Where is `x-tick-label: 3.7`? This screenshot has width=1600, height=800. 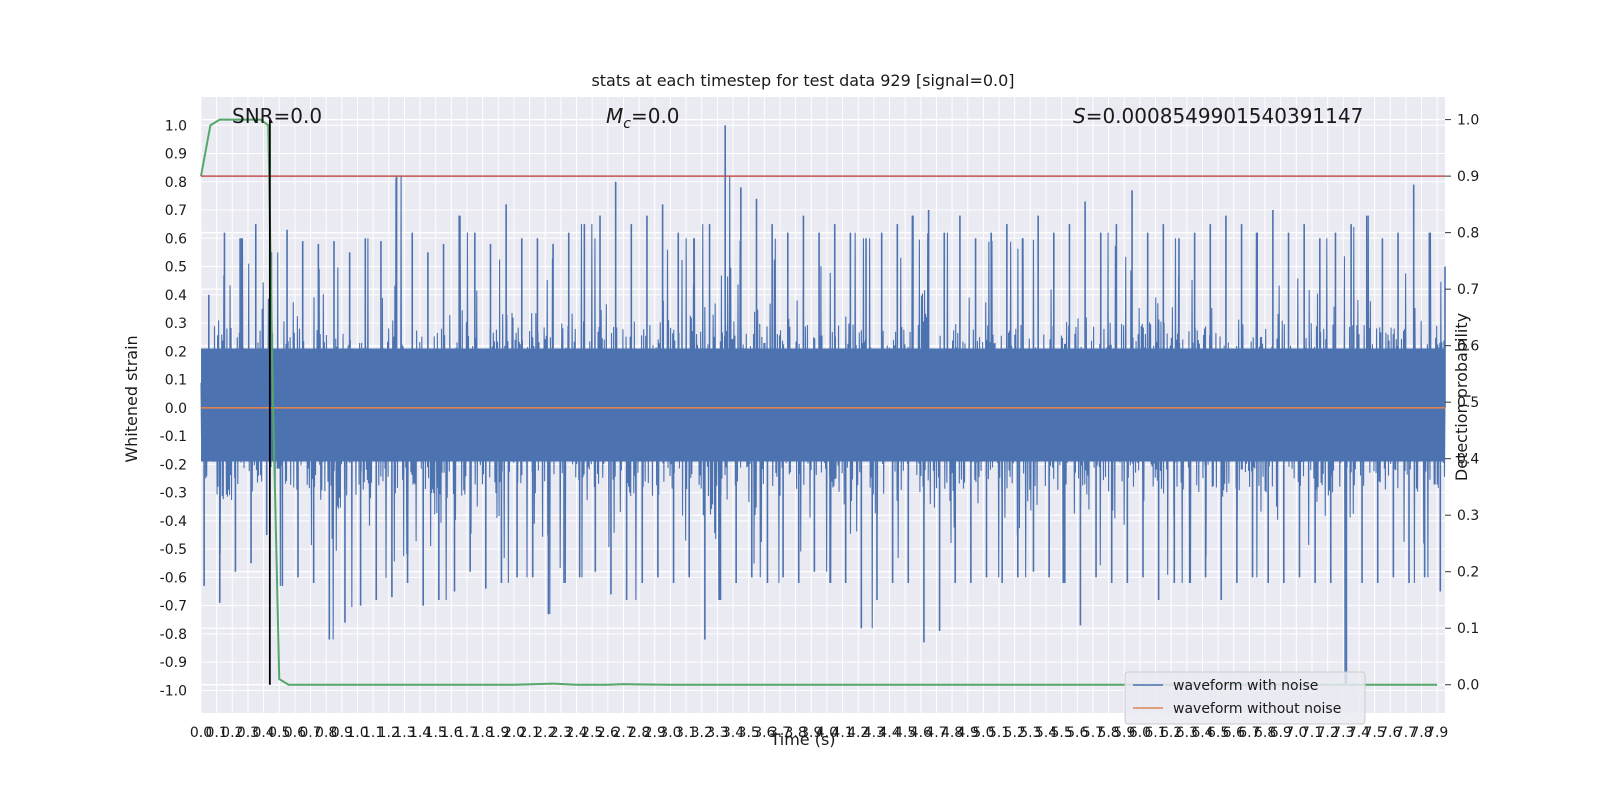
x-tick-label: 3.7 is located at coordinates (780, 733).